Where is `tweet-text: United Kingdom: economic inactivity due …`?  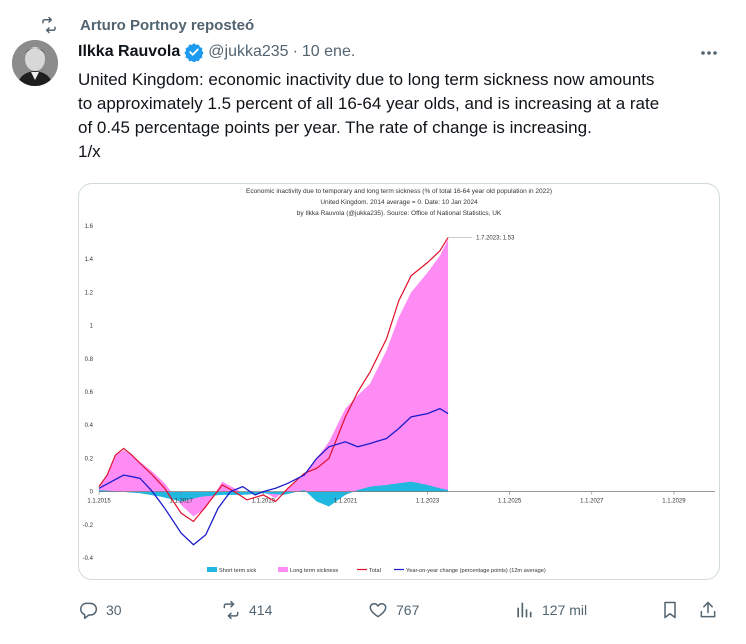
tweet-text: United Kingdom: economic inactivity due … is located at coordinates (369, 115).